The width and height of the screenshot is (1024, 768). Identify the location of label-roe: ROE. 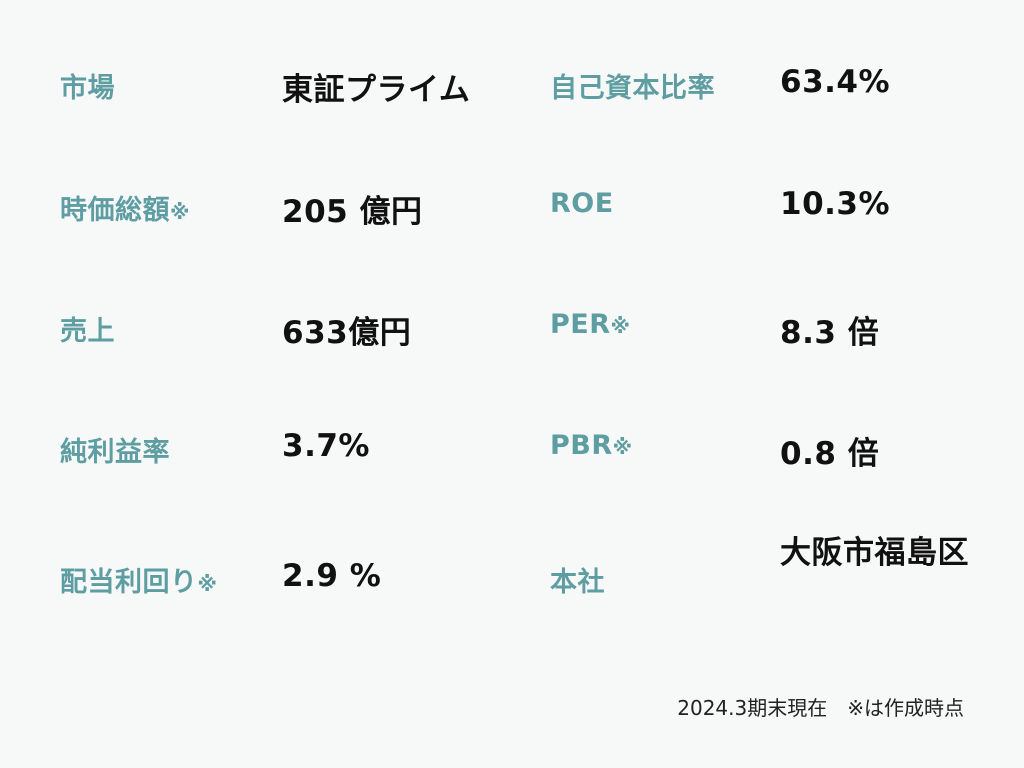
(582, 203).